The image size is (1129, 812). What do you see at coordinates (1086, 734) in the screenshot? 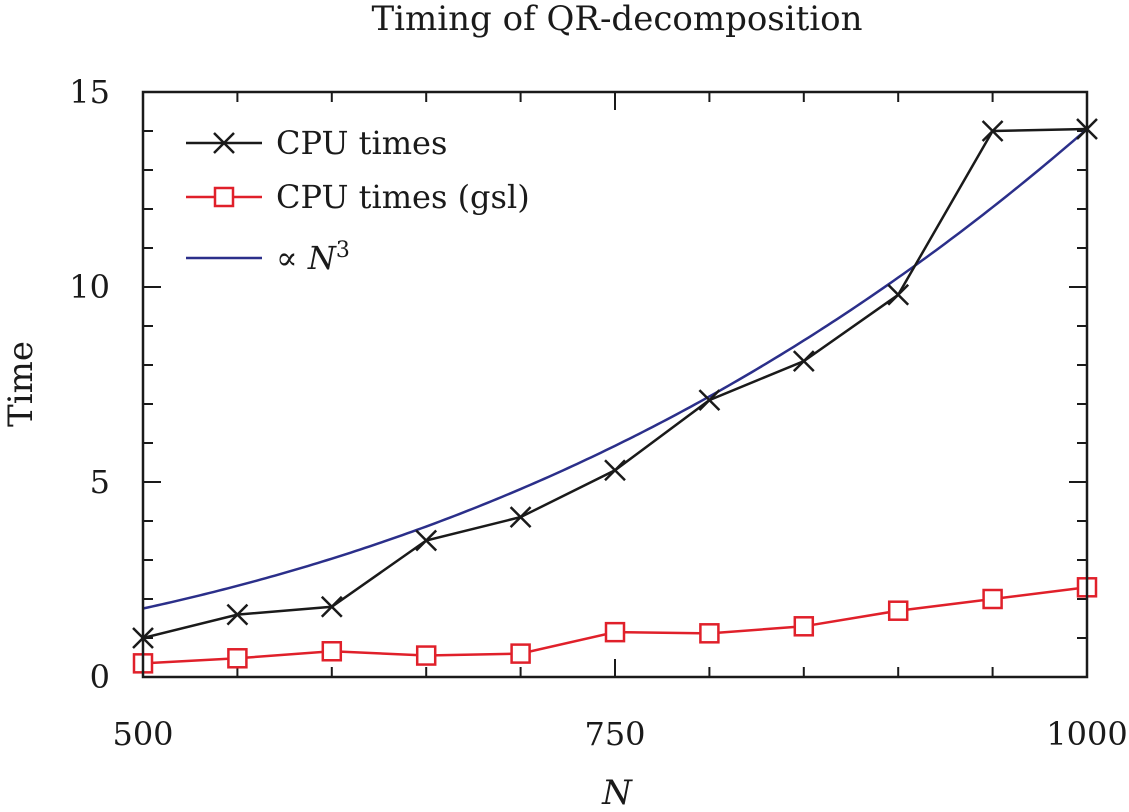
I see `x-tick-label: 1000` at bounding box center [1086, 734].